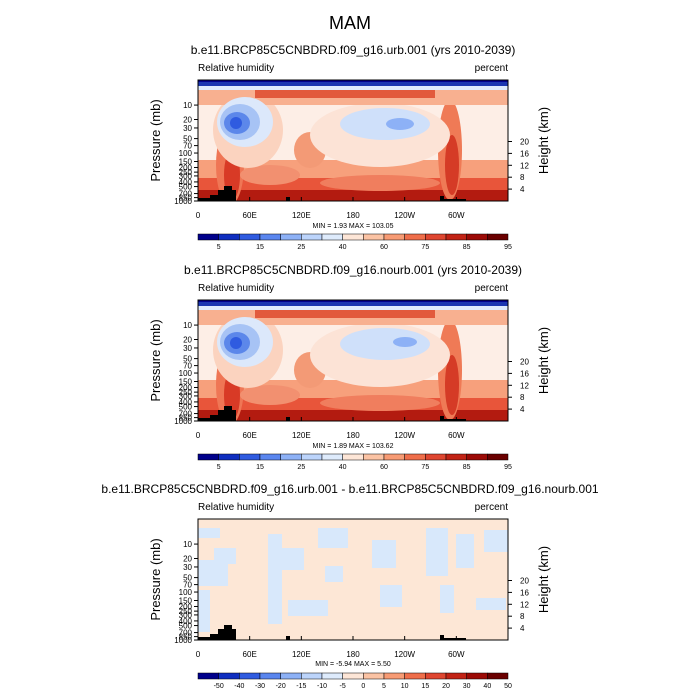 The height and width of the screenshot is (700, 700). What do you see at coordinates (508, 686) in the screenshot?
I see `colorbar-label: 50` at bounding box center [508, 686].